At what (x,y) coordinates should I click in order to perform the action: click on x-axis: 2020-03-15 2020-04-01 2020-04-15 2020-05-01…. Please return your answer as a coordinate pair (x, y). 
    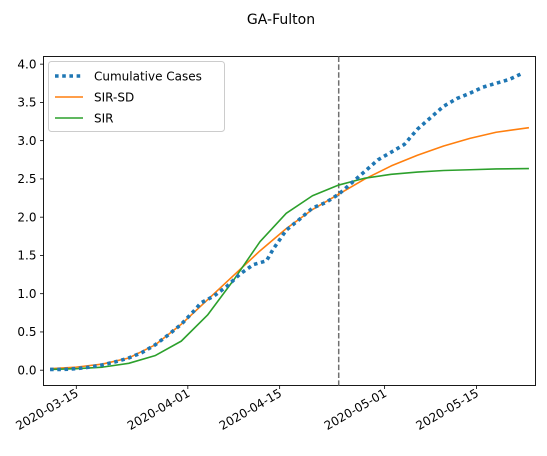
    Looking at the image, I should click on (247, 409).